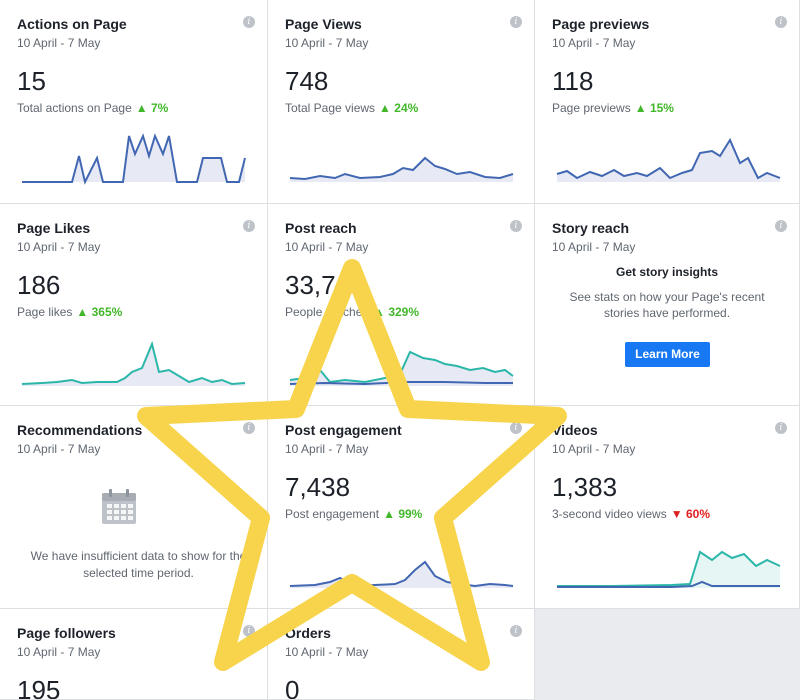 The image size is (800, 700). I want to click on metric-subtitle: Total actions on Page ▲ 7%, so click(92, 108).